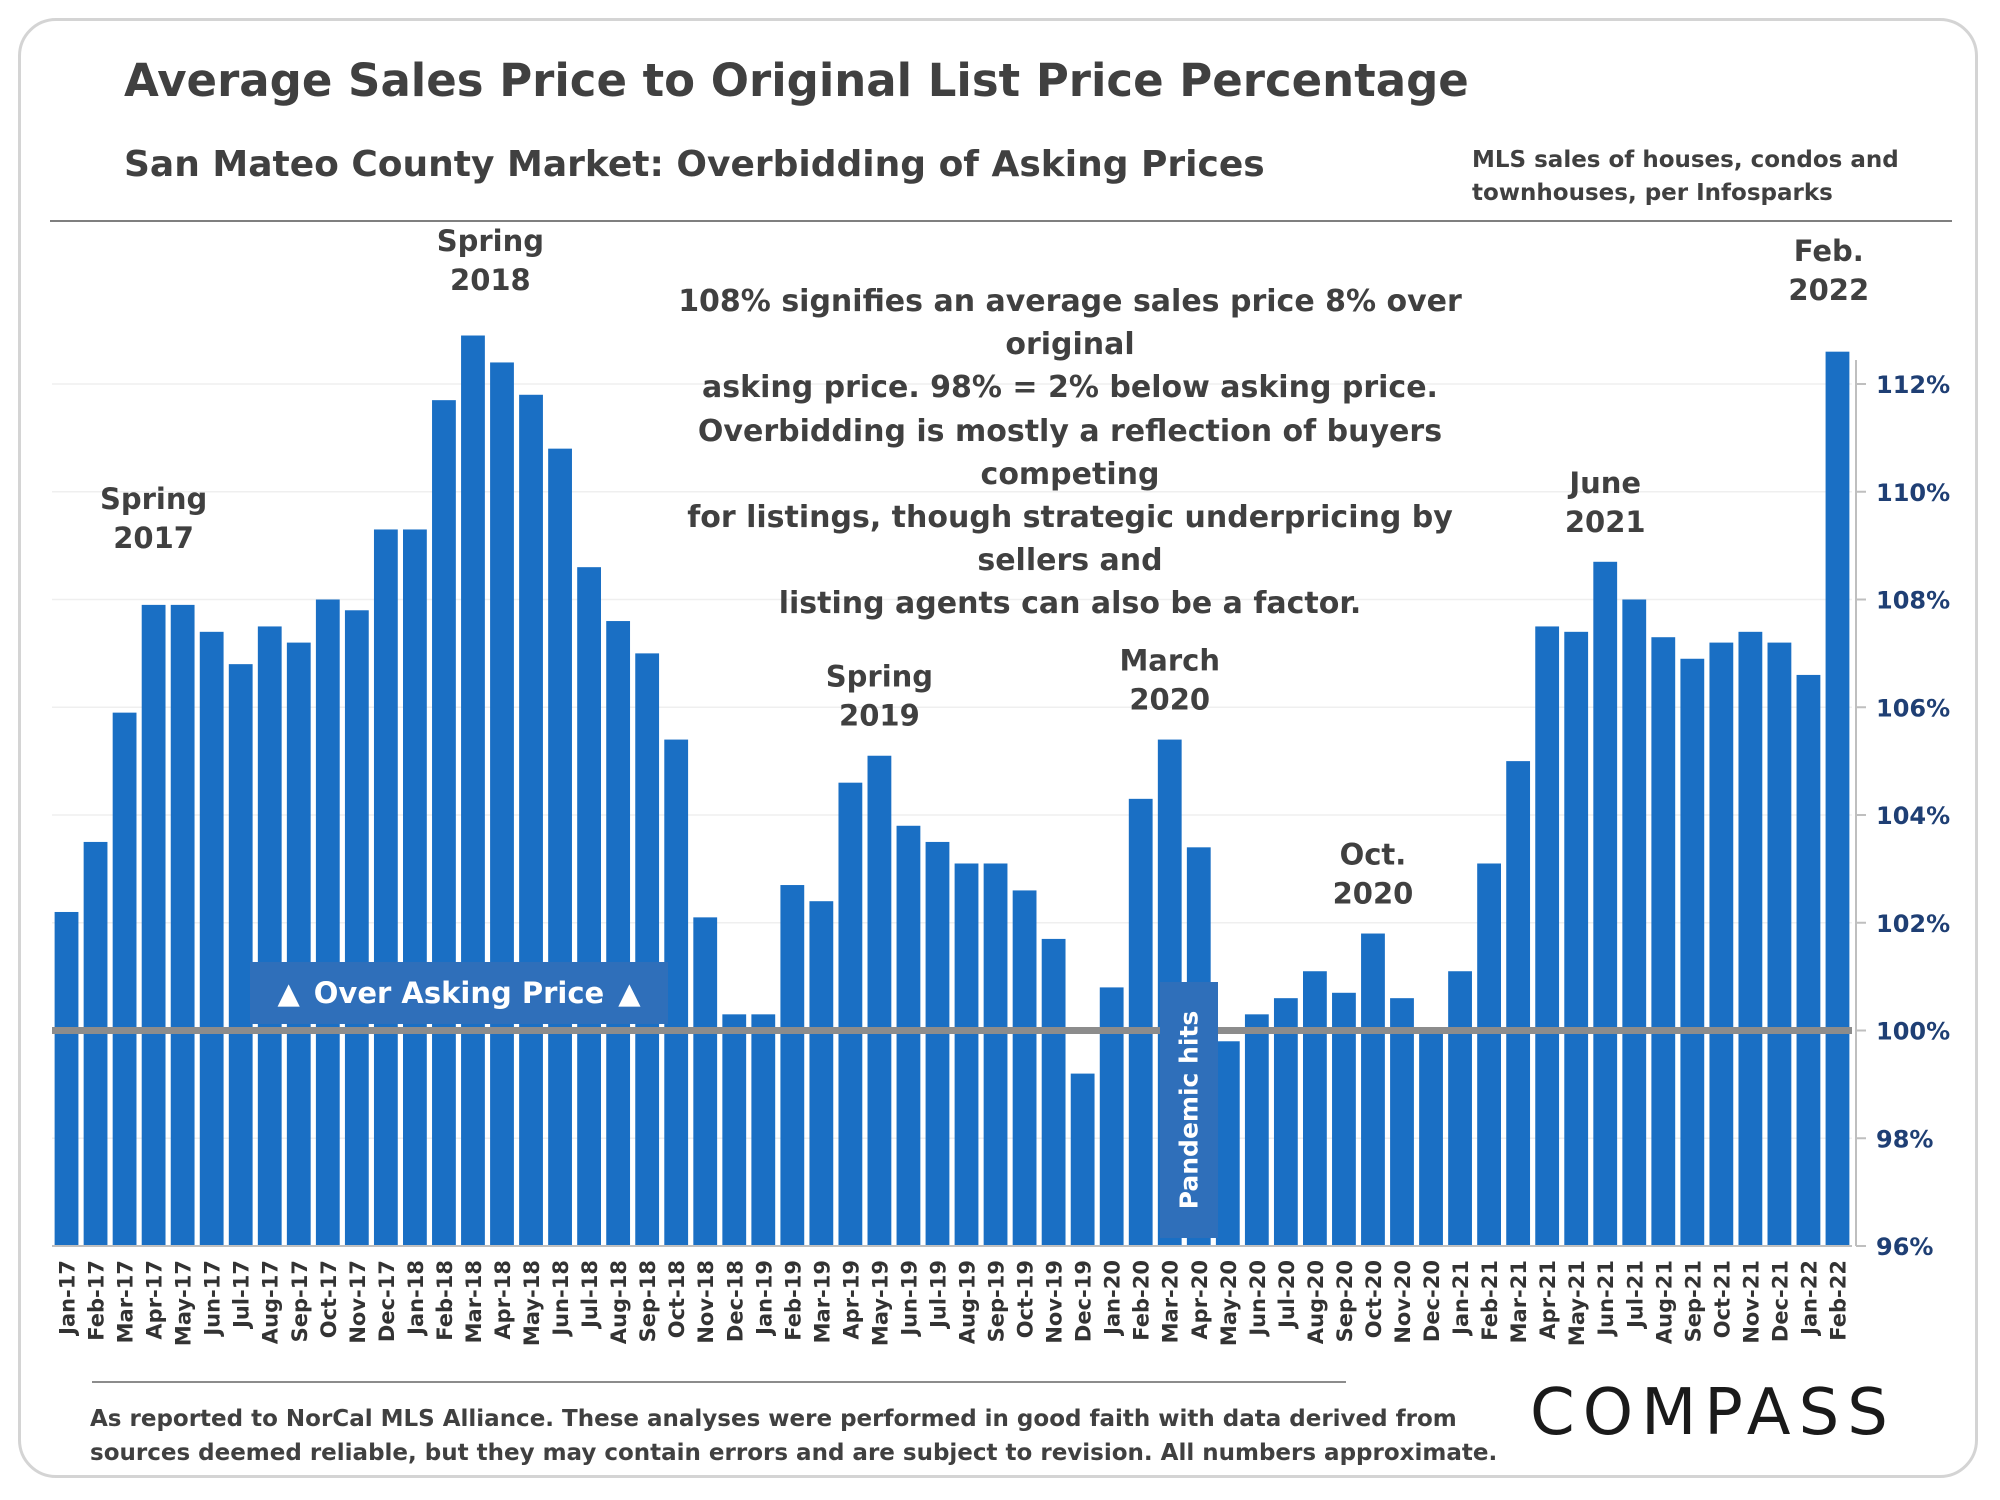 The image size is (2000, 1500). I want to click on x-tick-label: Mar-19, so click(822, 1301).